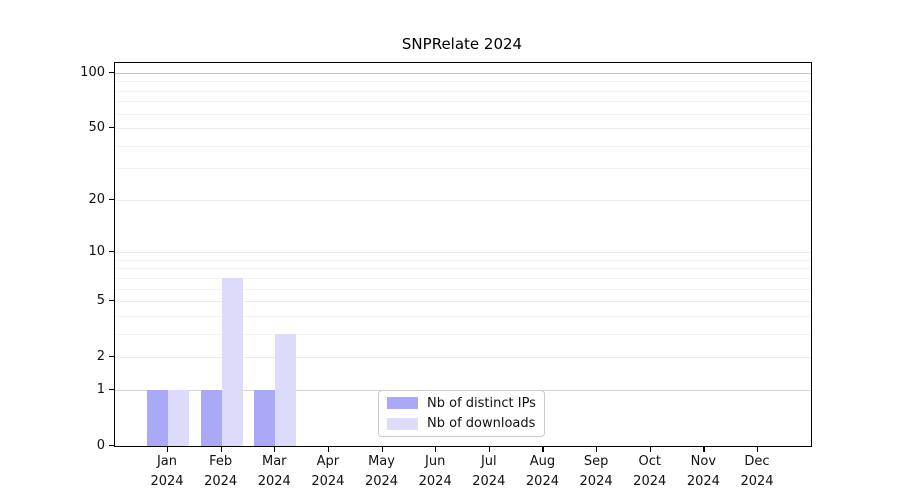 The height and width of the screenshot is (500, 900). I want to click on y-tick-label: 2, so click(100, 357).